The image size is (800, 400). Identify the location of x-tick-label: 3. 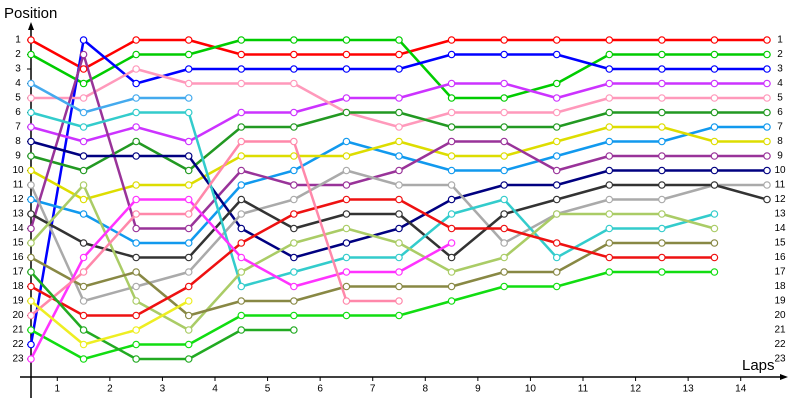
(163, 389).